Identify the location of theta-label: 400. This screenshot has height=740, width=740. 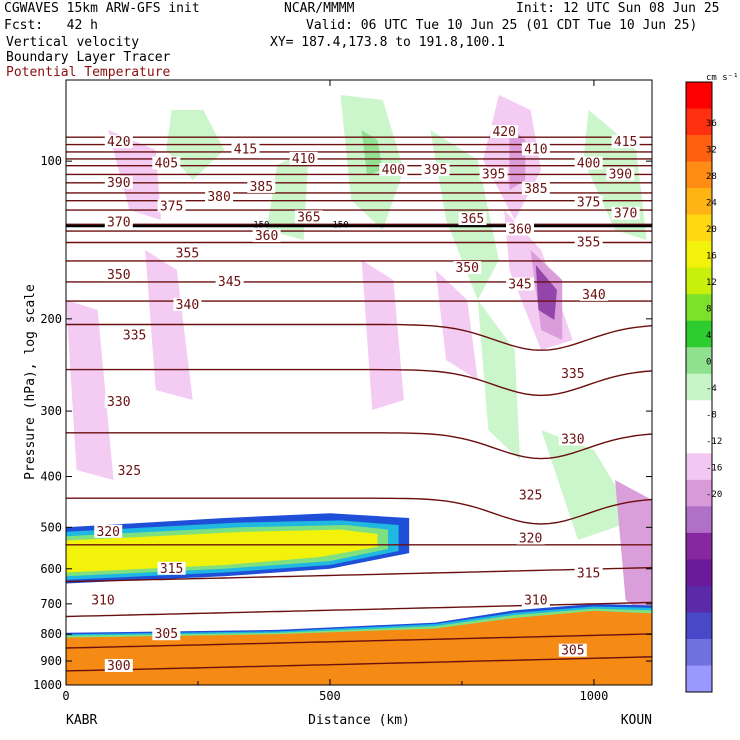
(588, 163).